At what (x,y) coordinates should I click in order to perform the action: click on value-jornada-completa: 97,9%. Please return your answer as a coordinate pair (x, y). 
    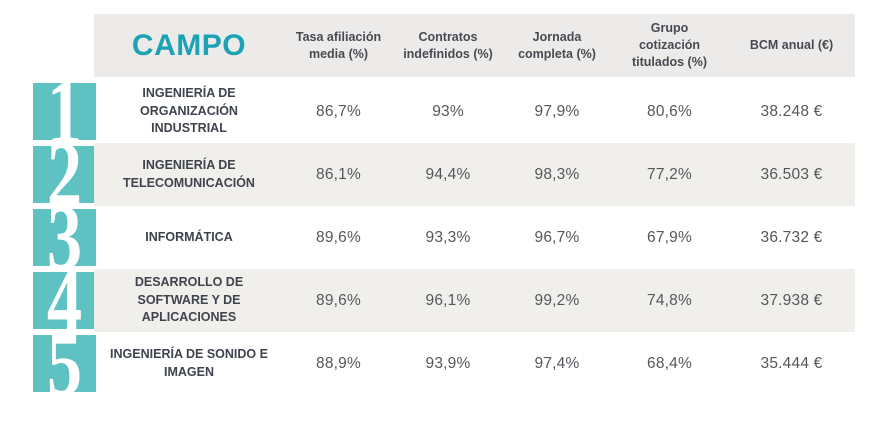
    Looking at the image, I should click on (557, 111).